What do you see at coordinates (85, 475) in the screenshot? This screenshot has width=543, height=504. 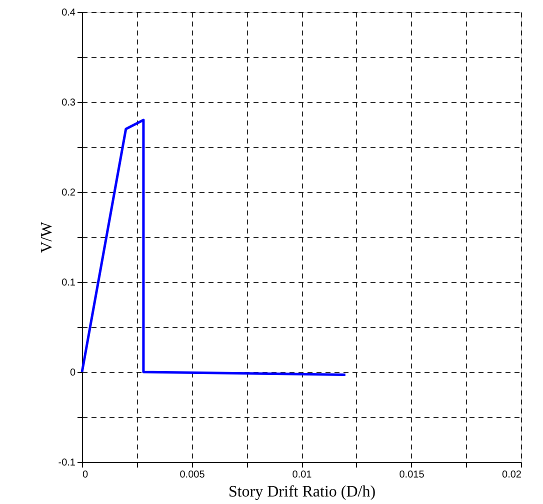 I see `x-tick-label: 0` at bounding box center [85, 475].